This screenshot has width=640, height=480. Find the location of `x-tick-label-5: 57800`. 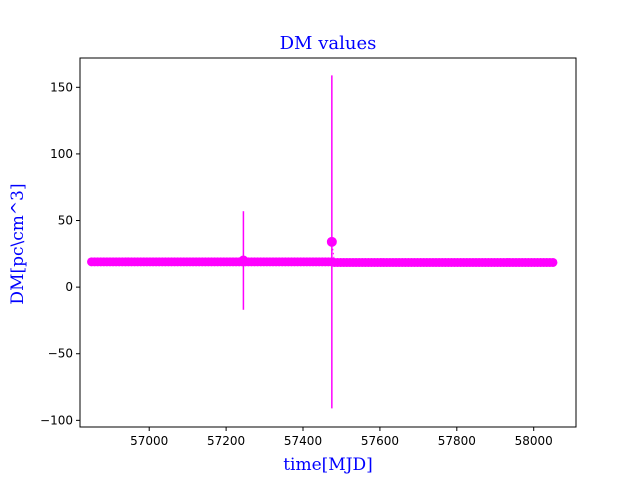

x-tick-label-5: 57800 is located at coordinates (457, 441).